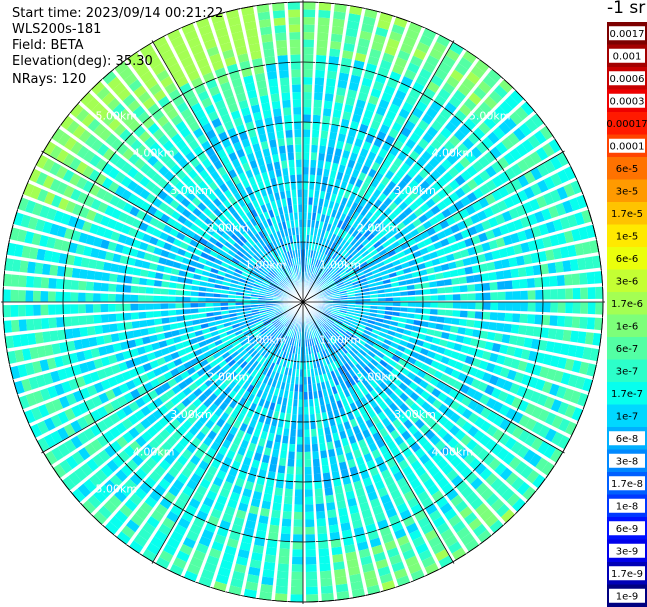  I want to click on range-ring-label: 4.00km, so click(453, 153).